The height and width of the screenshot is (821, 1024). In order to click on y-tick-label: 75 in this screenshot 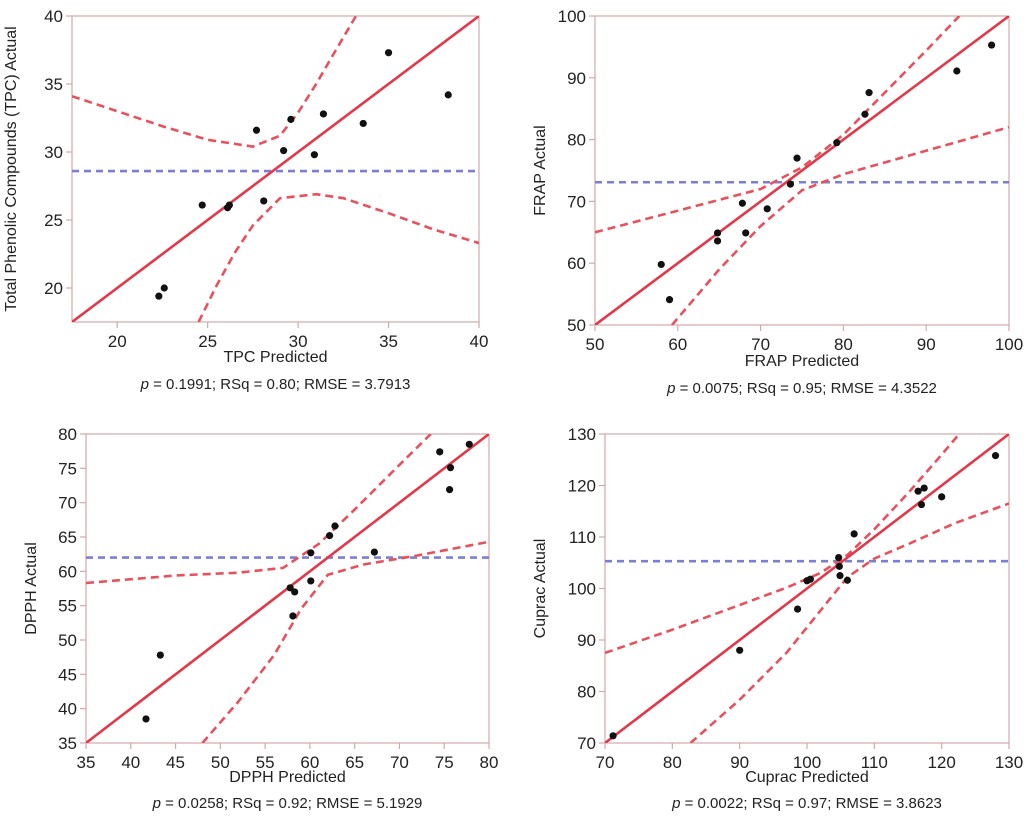, I will do `click(67, 468)`.